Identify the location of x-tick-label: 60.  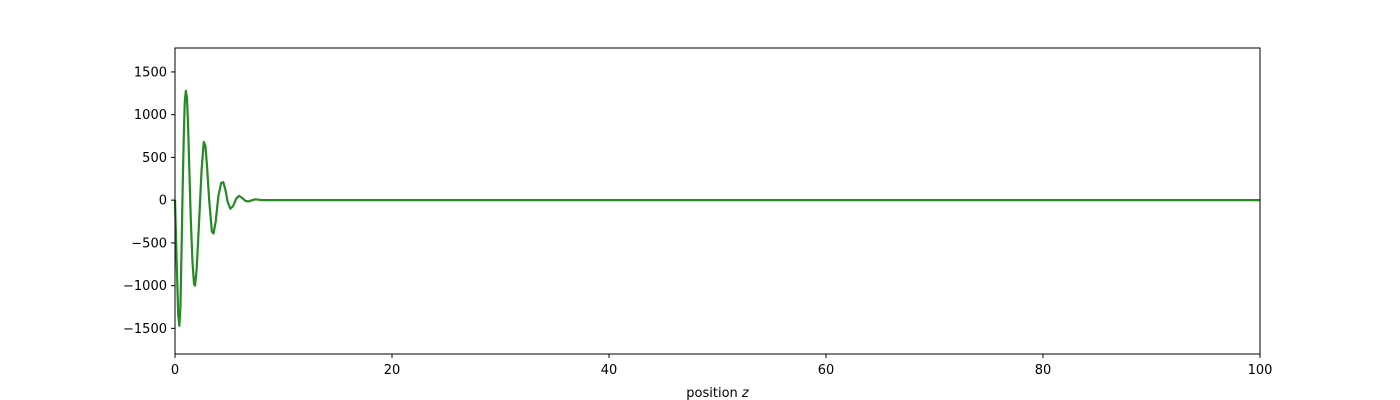
(826, 370).